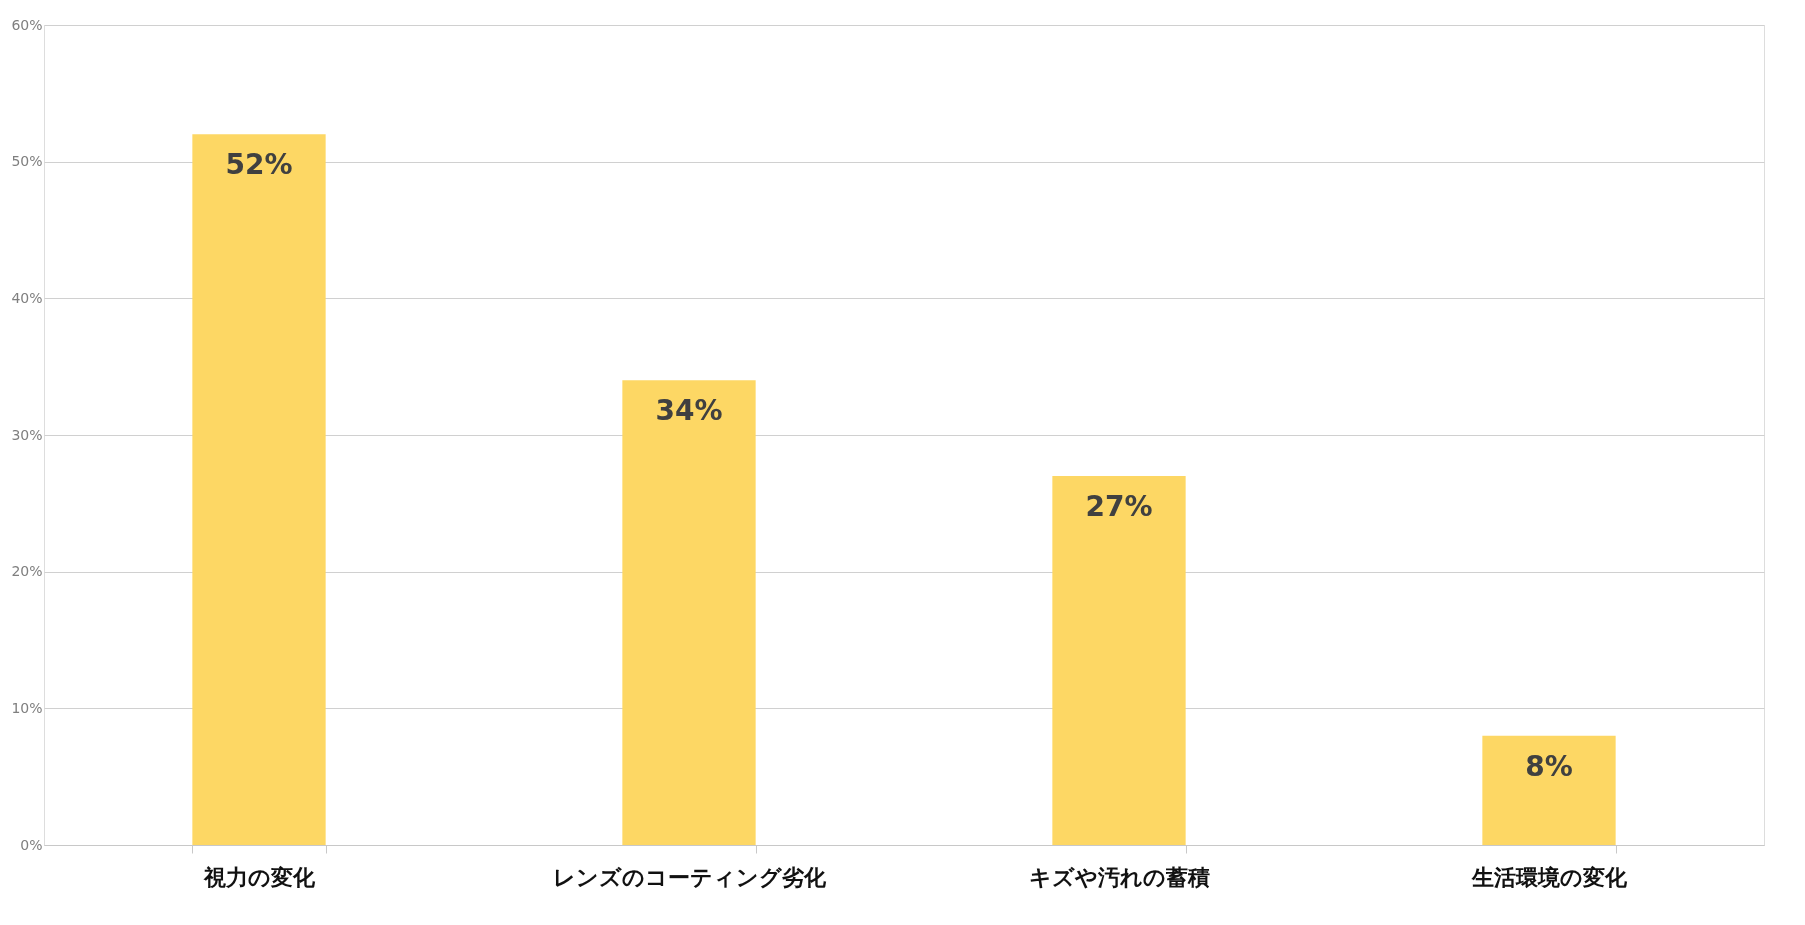 The width and height of the screenshot is (1805, 925). What do you see at coordinates (27, 161) in the screenshot?
I see `y-tick-label: 50%` at bounding box center [27, 161].